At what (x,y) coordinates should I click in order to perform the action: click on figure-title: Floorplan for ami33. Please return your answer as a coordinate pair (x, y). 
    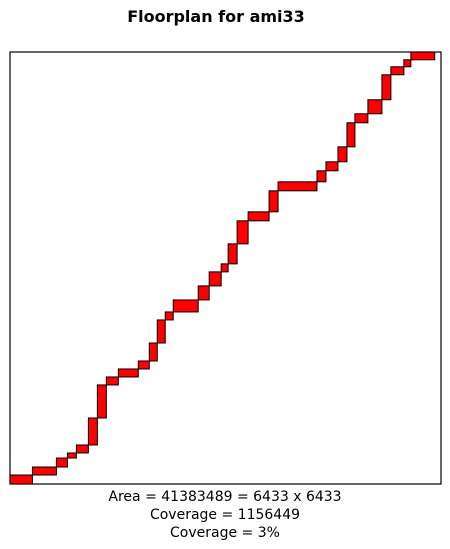
    Looking at the image, I should click on (216, 16).